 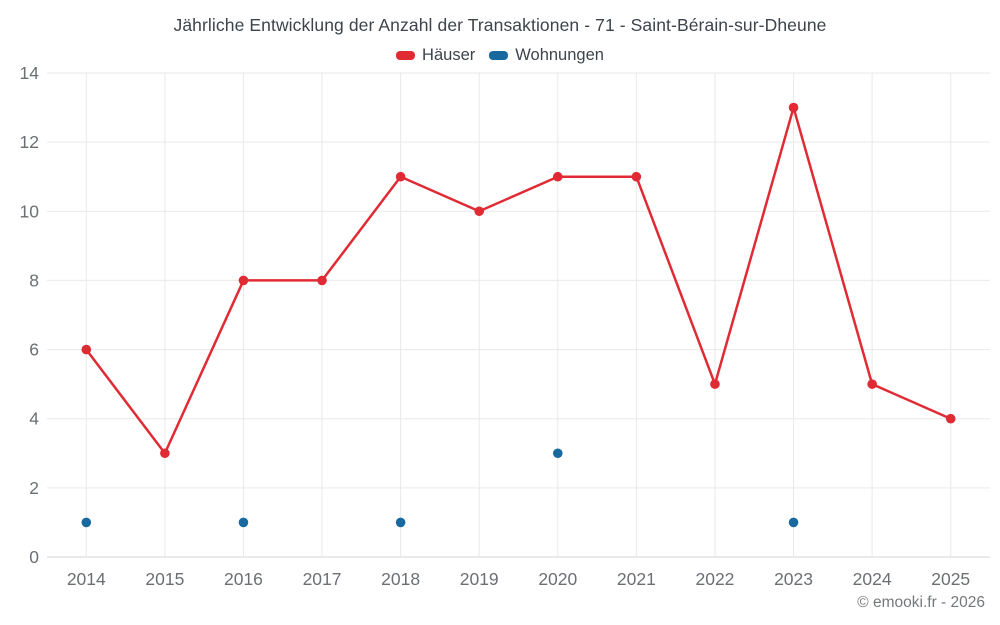 I want to click on y-tick-label: 12, so click(x=29, y=142).